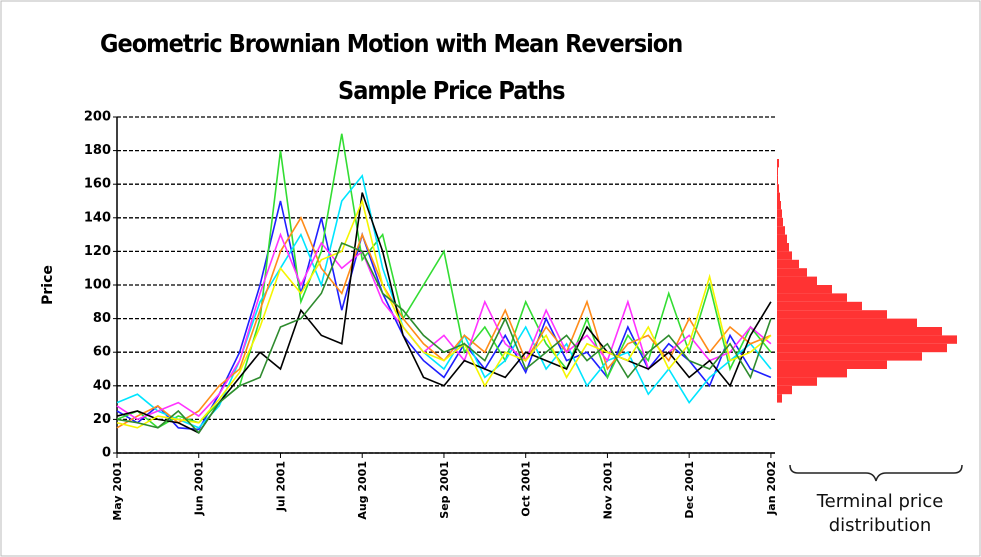 This screenshot has height=557, width=981. Describe the element at coordinates (102, 318) in the screenshot. I see `y-tick-label: 80` at that location.